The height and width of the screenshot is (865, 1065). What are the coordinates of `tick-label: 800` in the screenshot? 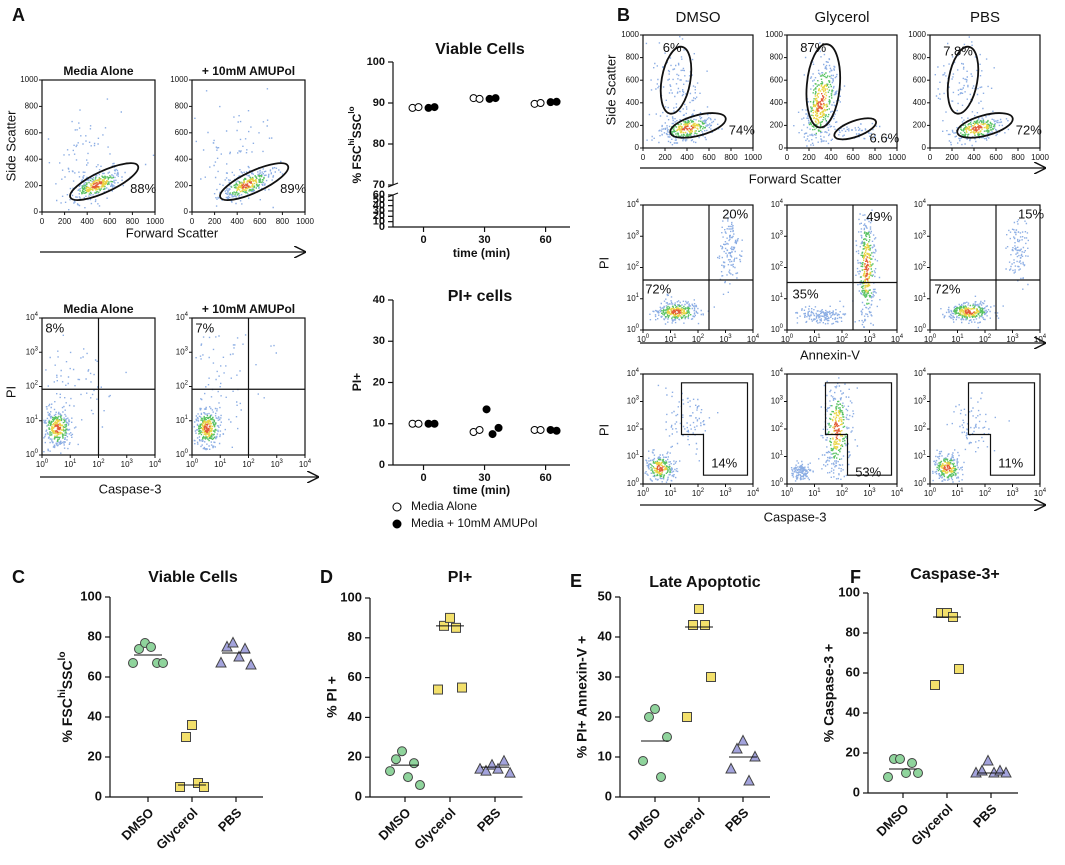 It's located at (875, 157).